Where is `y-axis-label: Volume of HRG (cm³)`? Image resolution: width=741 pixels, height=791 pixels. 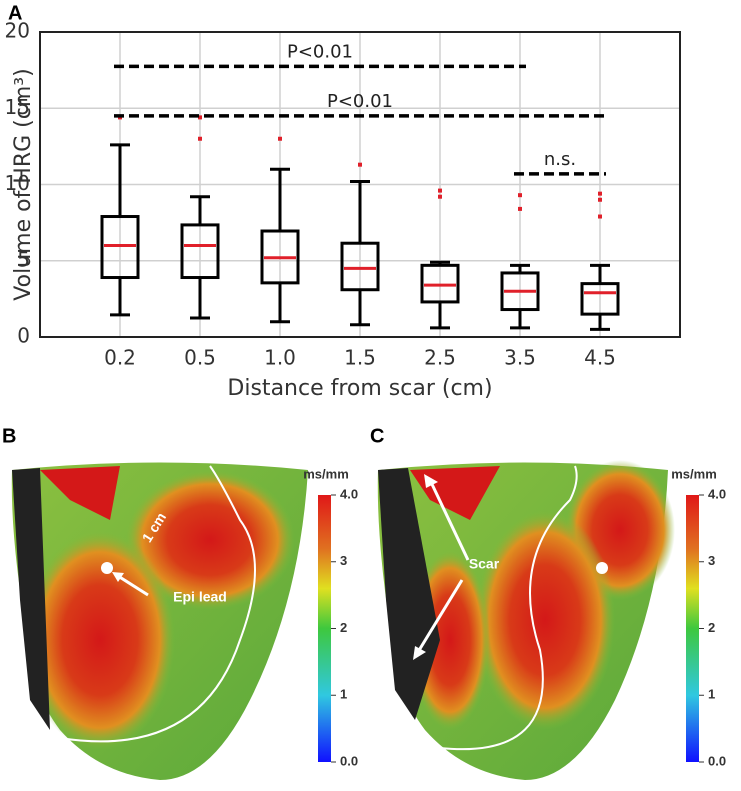
y-axis-label: Volume of HRG (cm³) is located at coordinates (23, 184).